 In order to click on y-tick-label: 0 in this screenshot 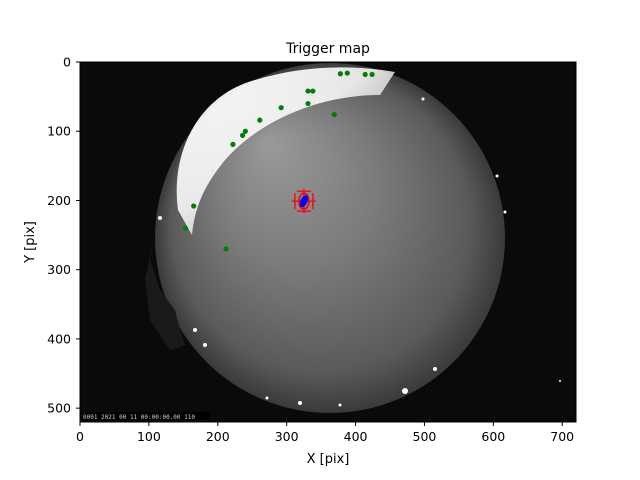, I will do `click(67, 62)`.